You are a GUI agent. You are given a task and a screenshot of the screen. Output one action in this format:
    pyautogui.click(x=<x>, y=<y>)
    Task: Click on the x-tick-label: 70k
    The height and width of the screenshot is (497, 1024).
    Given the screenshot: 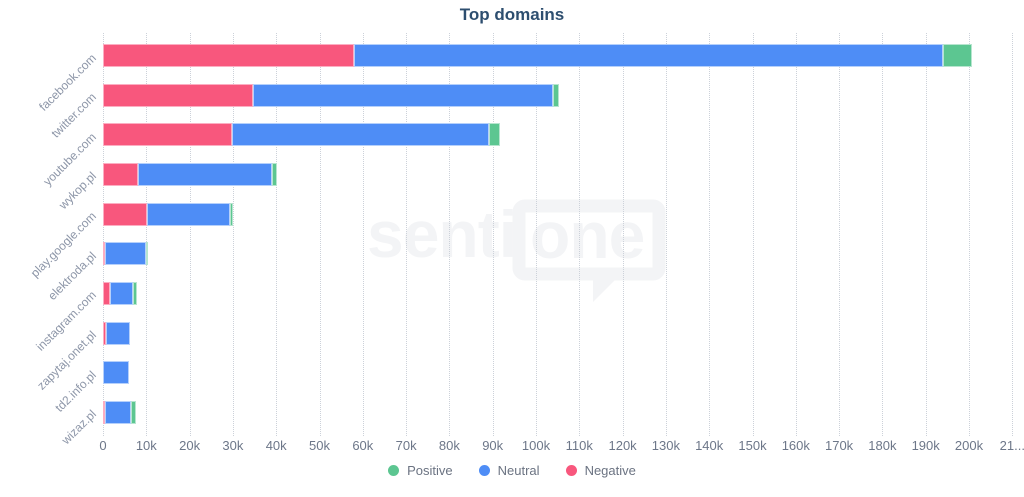 What is the action you would take?
    pyautogui.click(x=406, y=445)
    